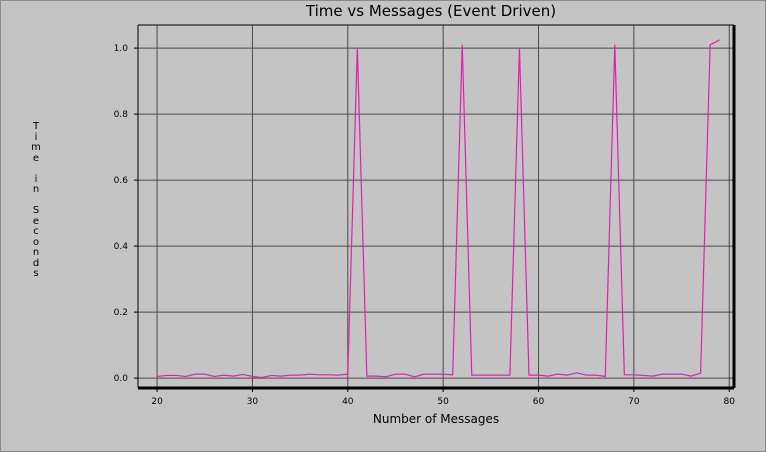 The width and height of the screenshot is (766, 452). I want to click on y-tick-label: 0.2, so click(121, 313).